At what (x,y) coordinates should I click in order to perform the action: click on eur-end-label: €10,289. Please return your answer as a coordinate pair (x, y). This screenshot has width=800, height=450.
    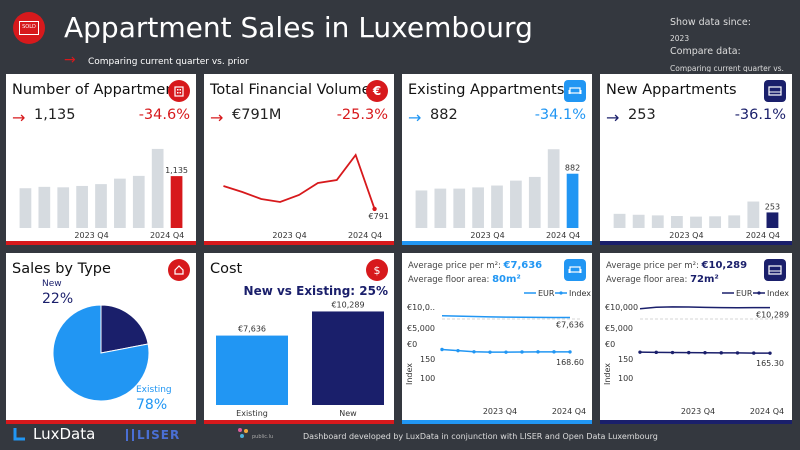
    Looking at the image, I should click on (772, 315).